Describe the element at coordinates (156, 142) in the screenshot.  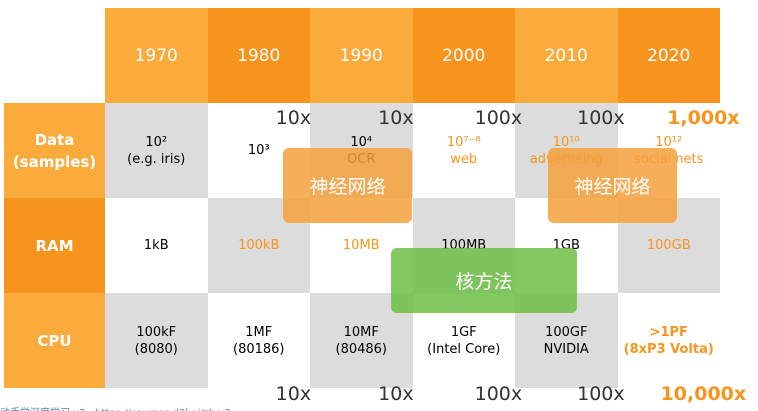
I see `cell-line: 10²` at that location.